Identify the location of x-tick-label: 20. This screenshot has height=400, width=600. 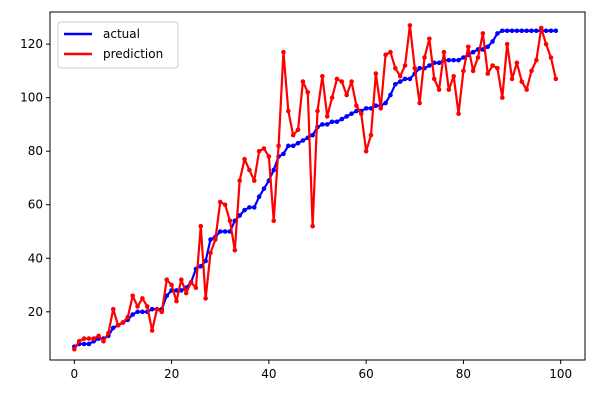
(171, 374).